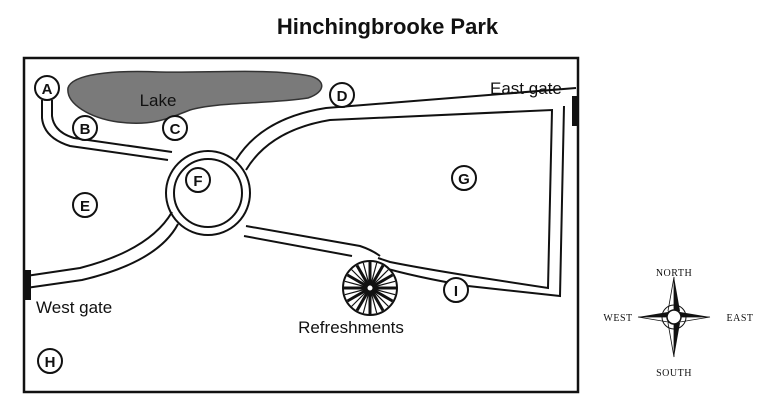  What do you see at coordinates (107, 130) in the screenshot?
I see `path-a-to-f` at bounding box center [107, 130].